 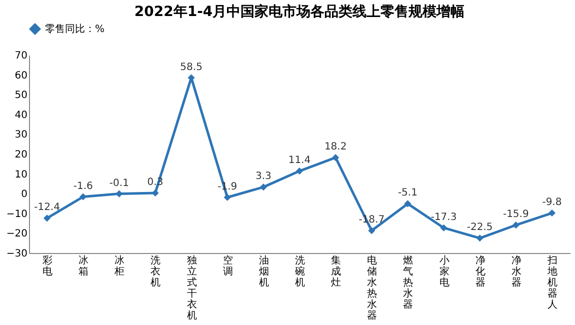 What do you see at coordinates (21, 76) in the screenshot?
I see `y-tick-label: 60` at bounding box center [21, 76].